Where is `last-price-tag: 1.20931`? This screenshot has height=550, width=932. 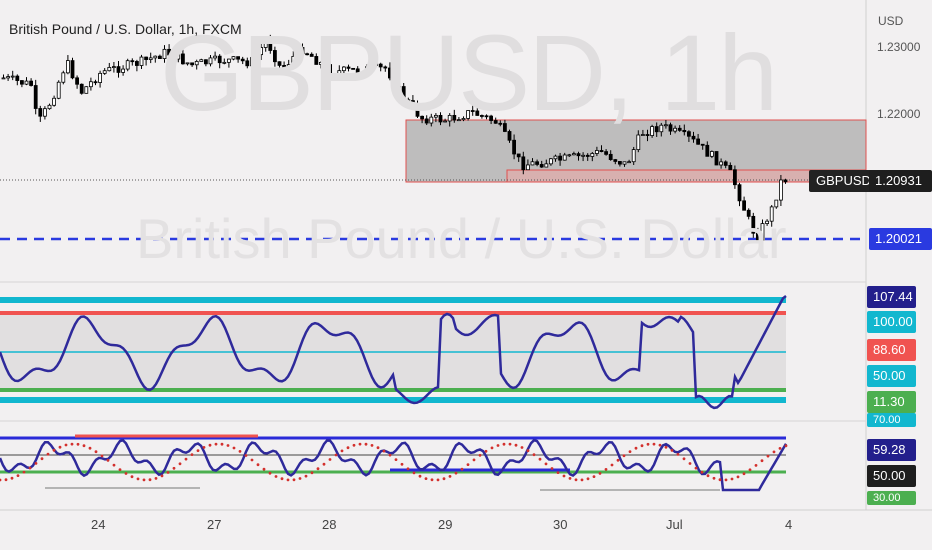 last-price-tag: 1.20931 is located at coordinates (900, 181).